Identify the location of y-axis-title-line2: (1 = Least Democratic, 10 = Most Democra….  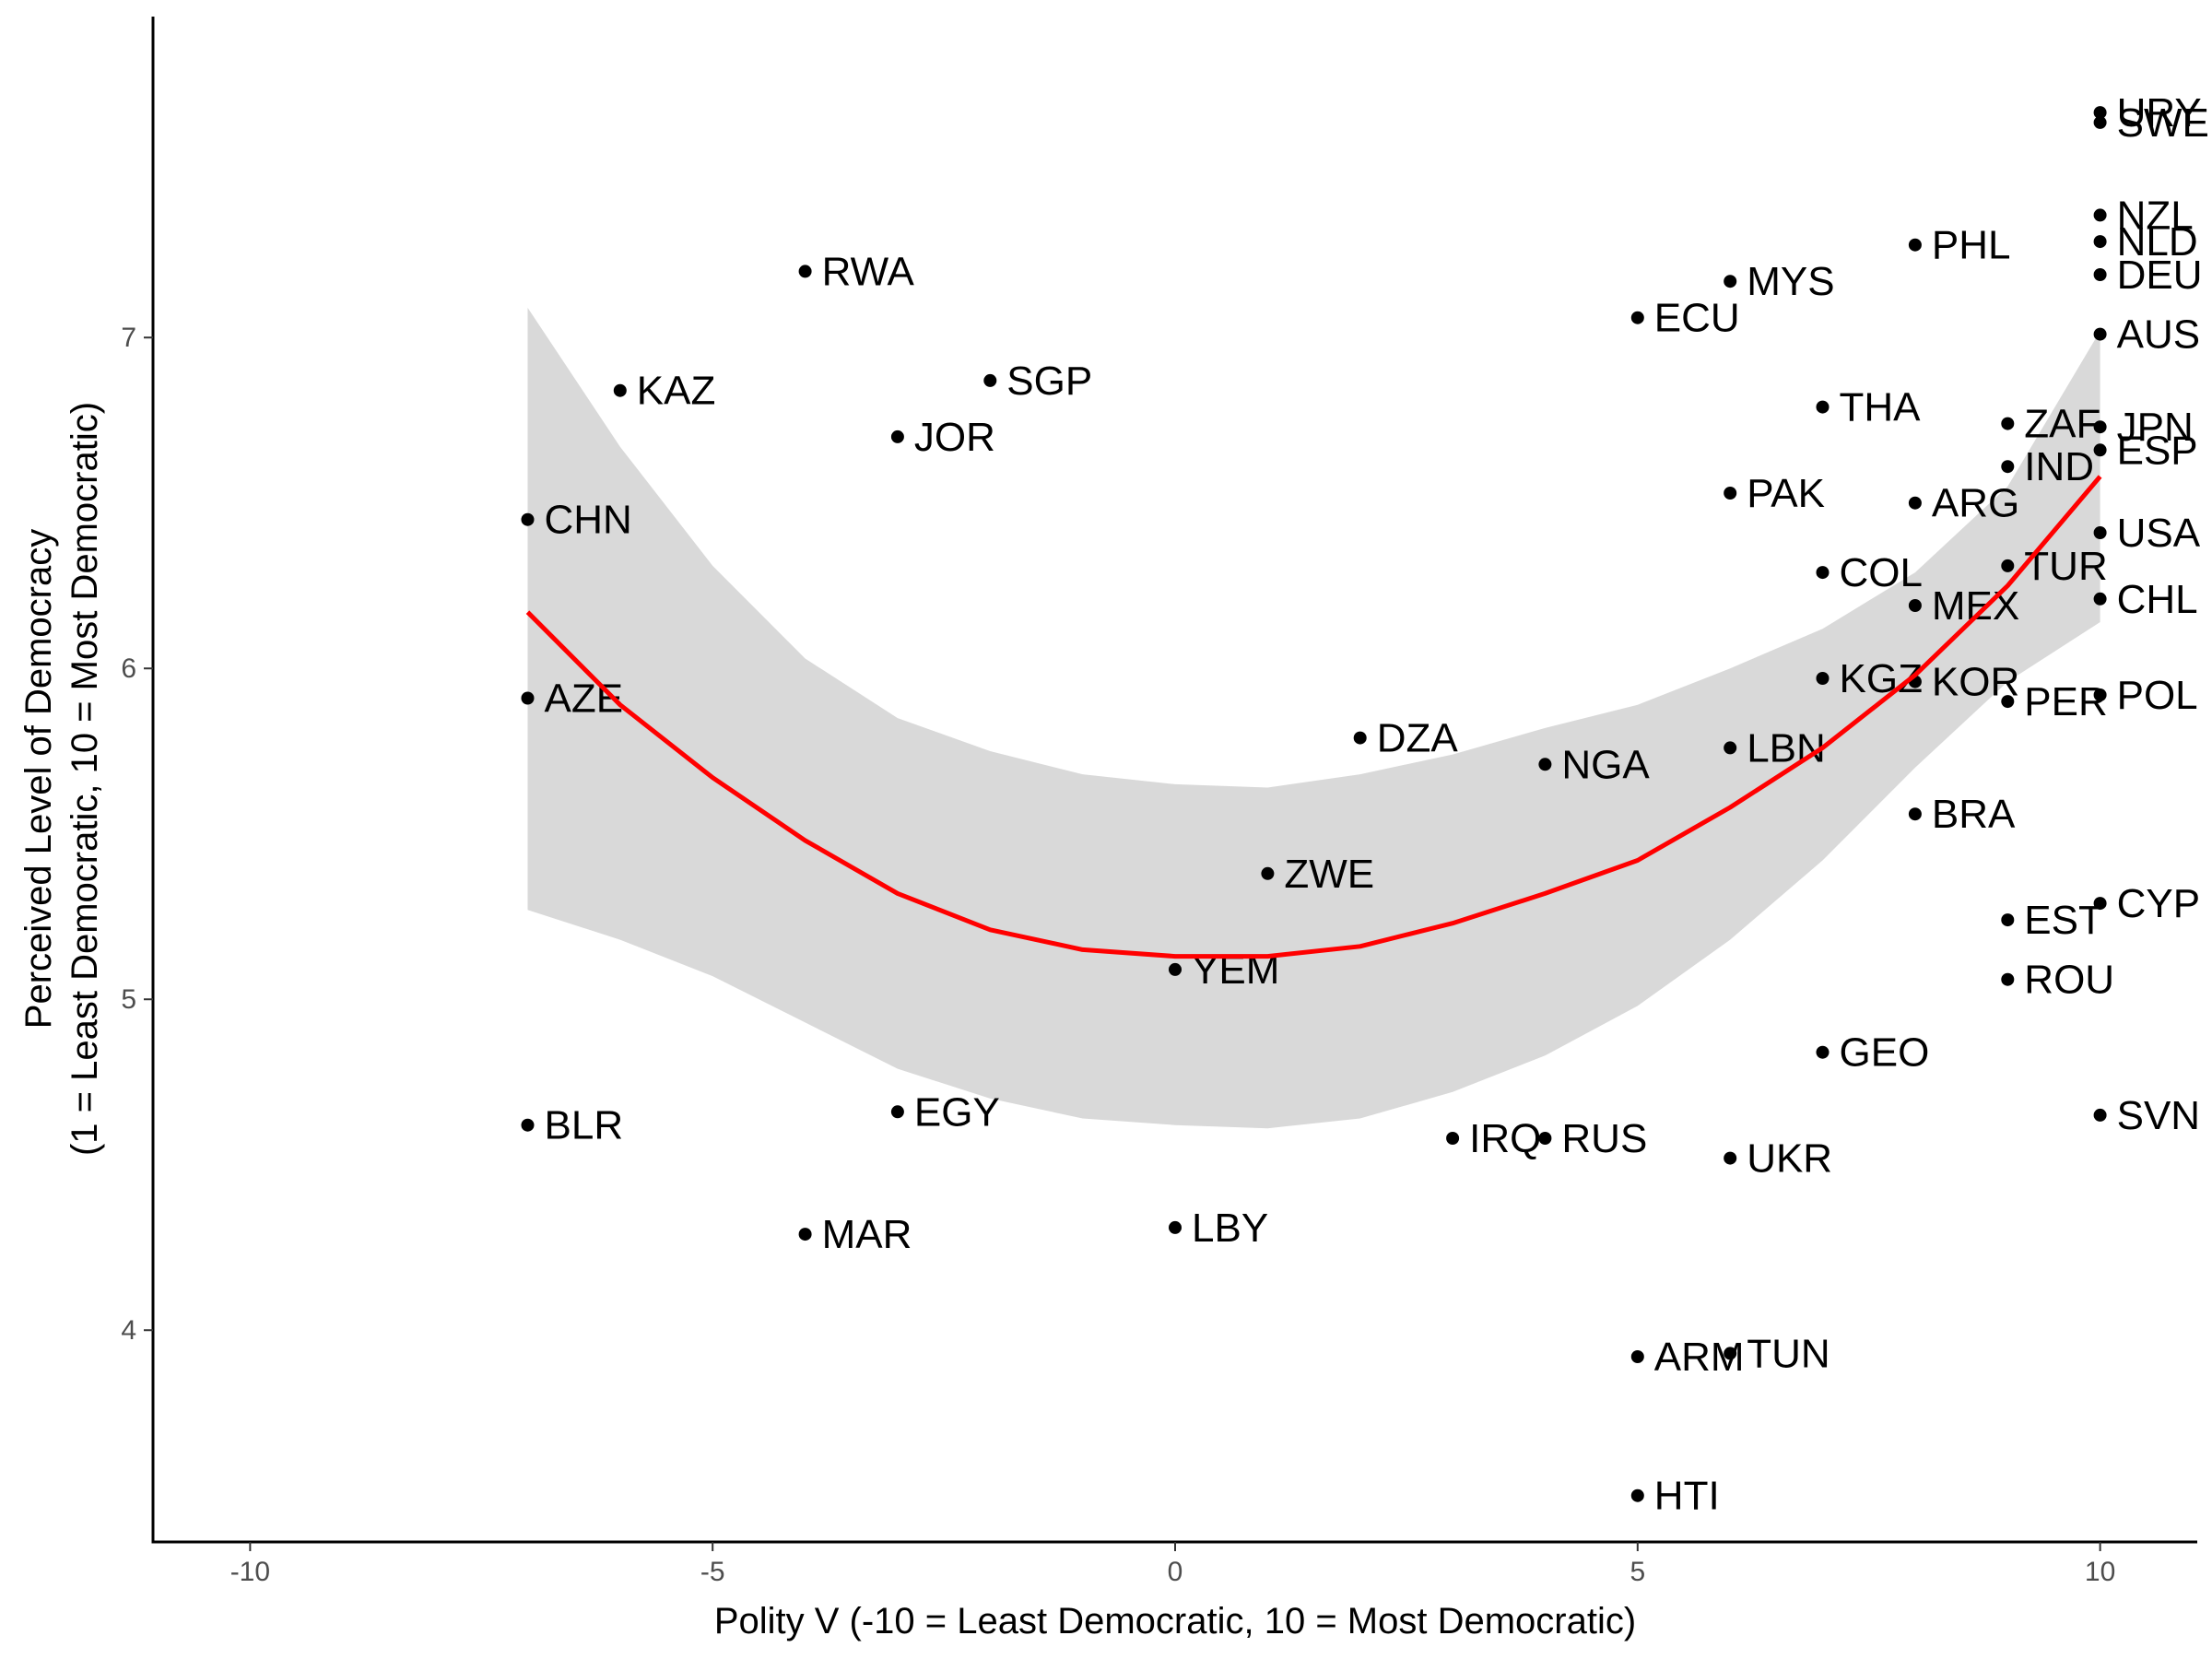
(85, 779).